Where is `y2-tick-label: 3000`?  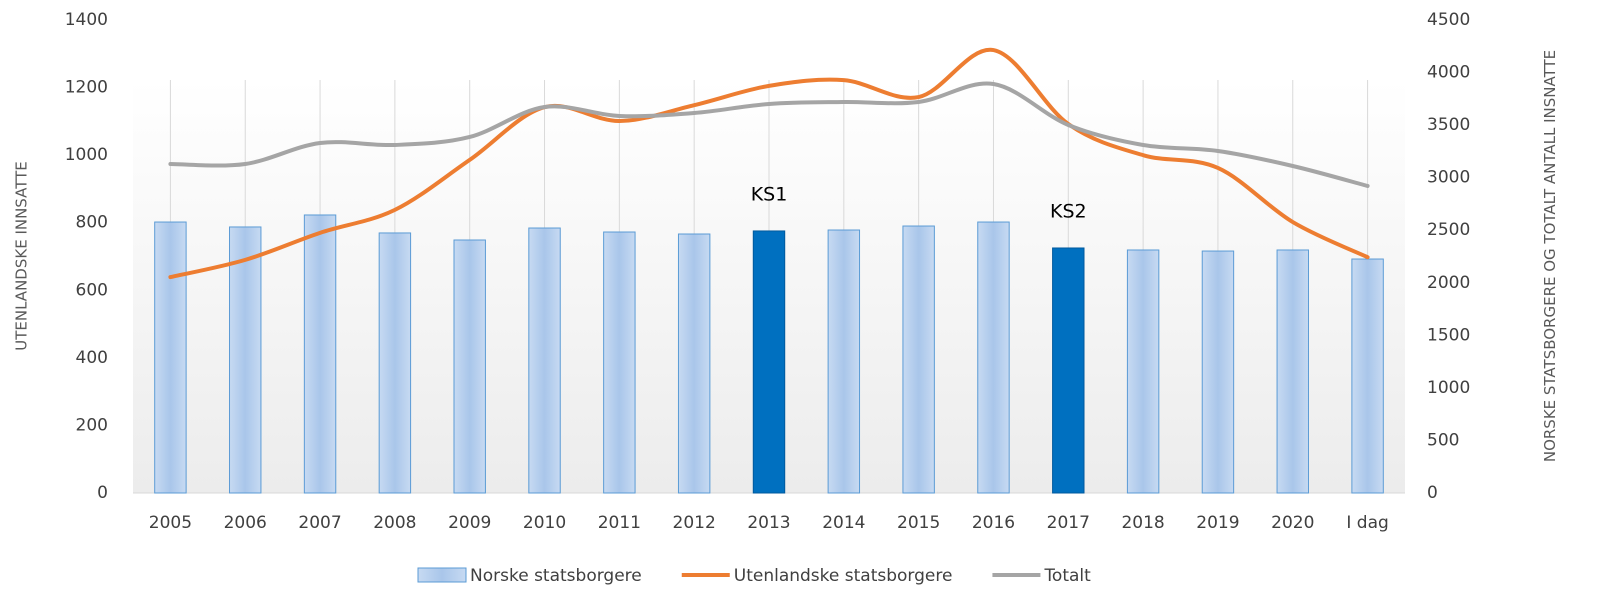 y2-tick-label: 3000 is located at coordinates (1448, 178).